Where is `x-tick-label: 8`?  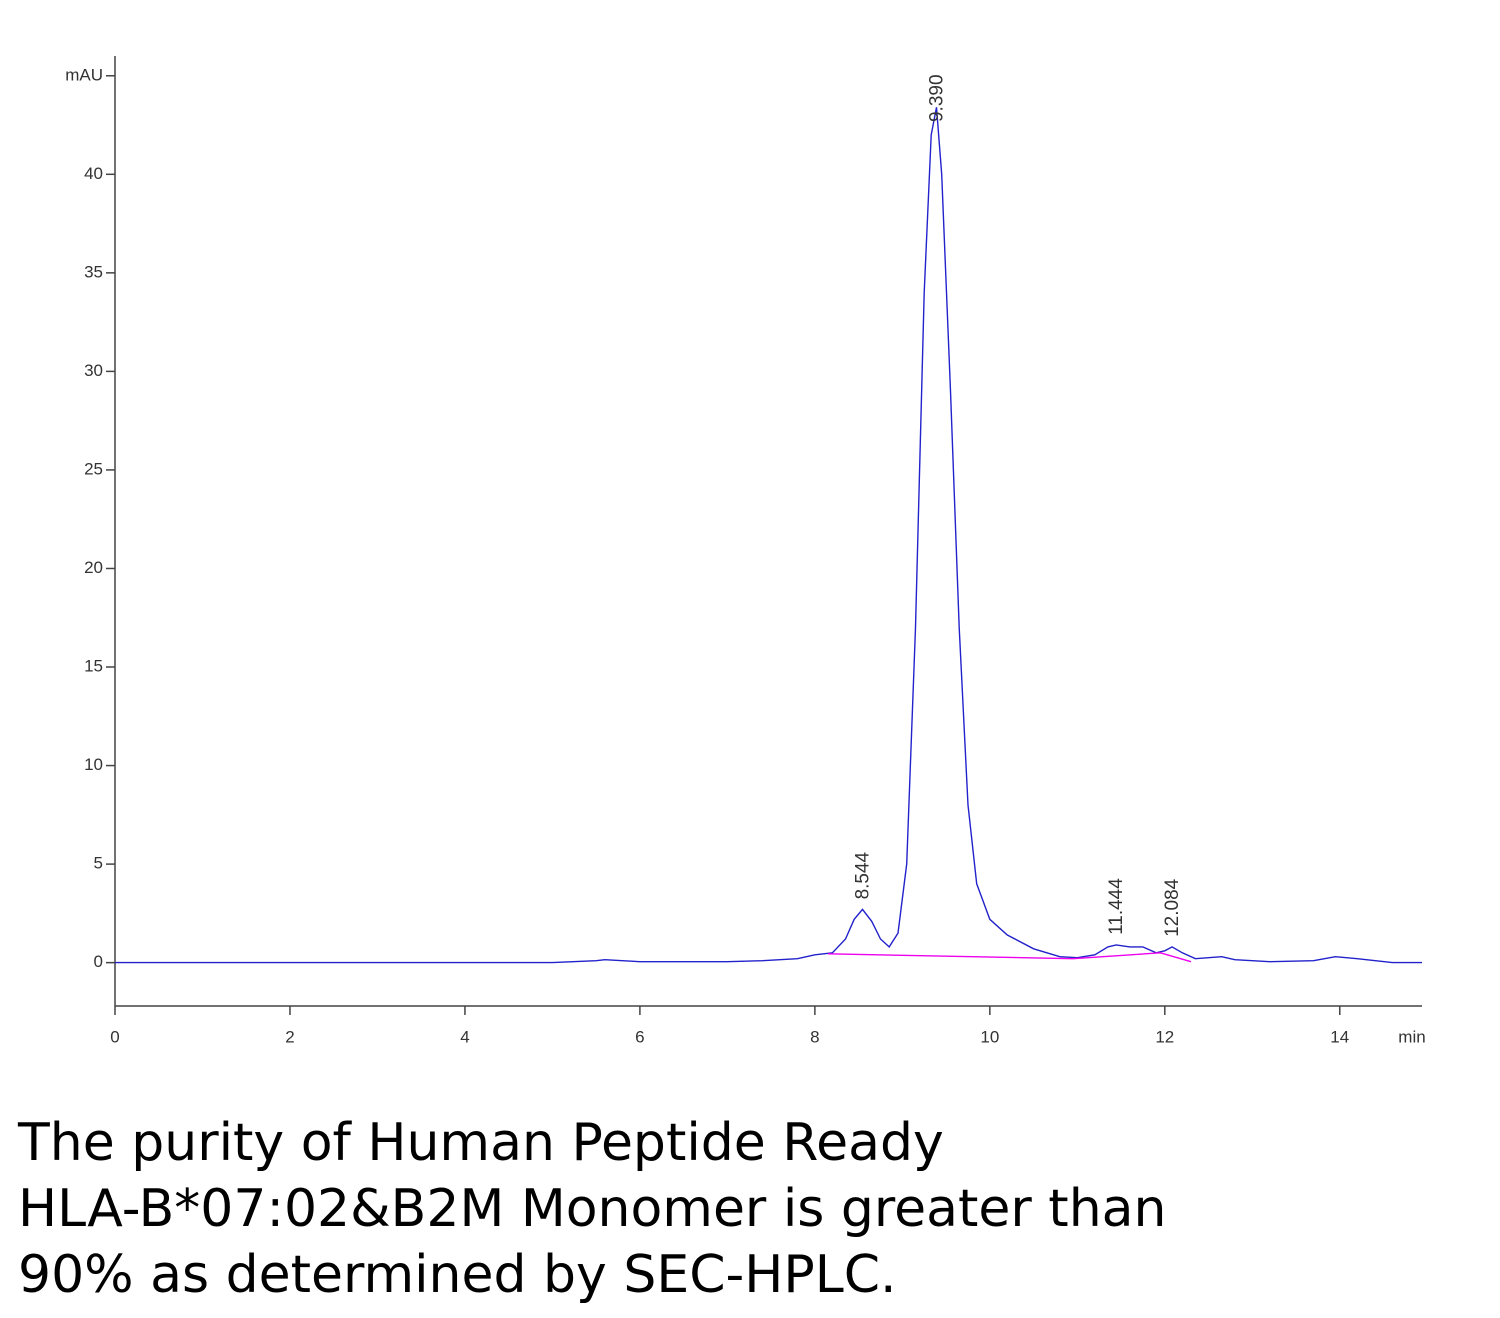 x-tick-label: 8 is located at coordinates (814, 1036).